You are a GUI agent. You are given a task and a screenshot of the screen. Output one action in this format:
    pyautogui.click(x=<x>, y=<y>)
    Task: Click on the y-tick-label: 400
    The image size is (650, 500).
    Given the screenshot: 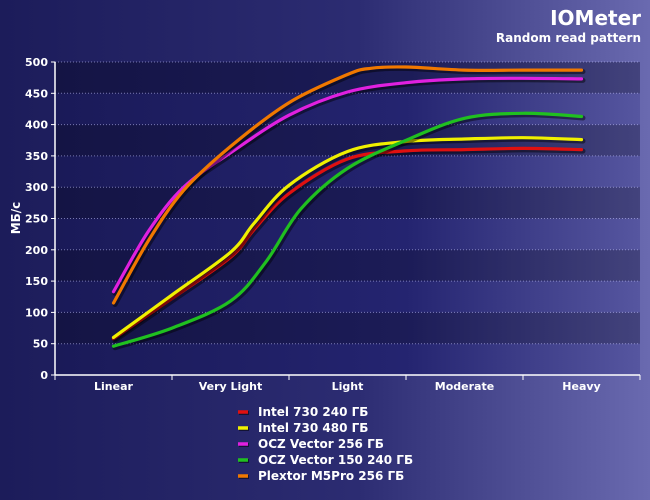 What is the action you would take?
    pyautogui.click(x=36, y=125)
    